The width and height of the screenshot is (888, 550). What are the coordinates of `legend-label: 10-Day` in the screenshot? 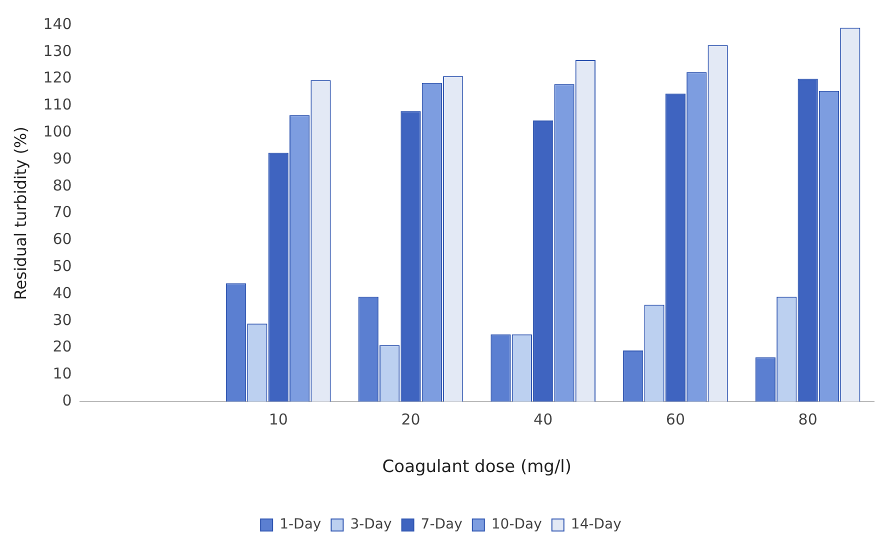 It's located at (516, 524).